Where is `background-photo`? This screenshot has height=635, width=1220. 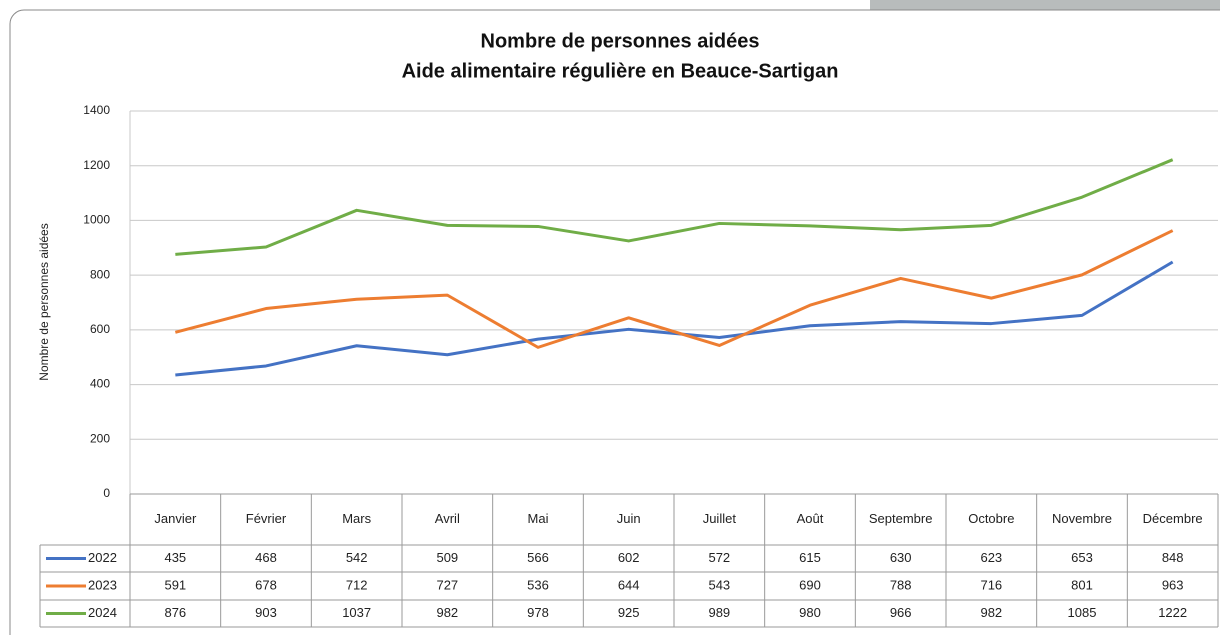
background-photo is located at coordinates (1045, 6).